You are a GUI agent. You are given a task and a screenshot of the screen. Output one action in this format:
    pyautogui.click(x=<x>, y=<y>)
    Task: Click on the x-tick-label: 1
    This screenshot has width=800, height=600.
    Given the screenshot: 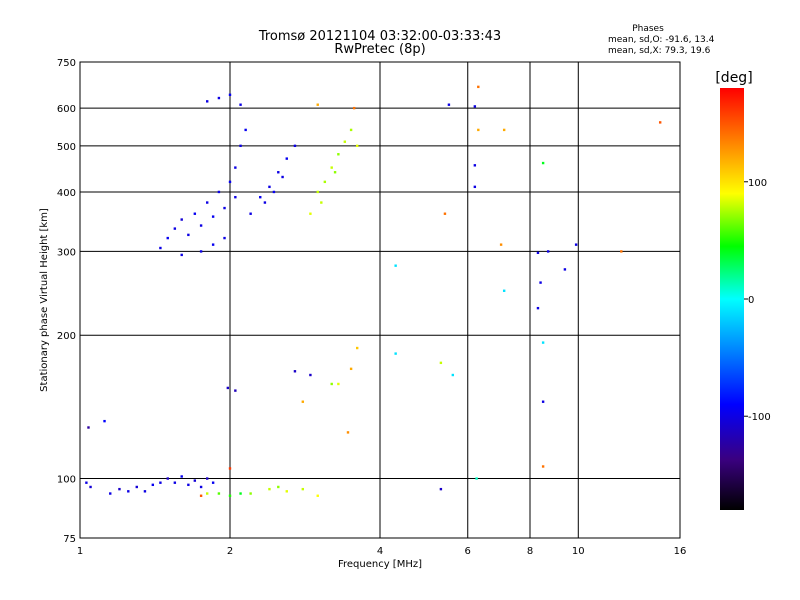 What is the action you would take?
    pyautogui.click(x=80, y=551)
    